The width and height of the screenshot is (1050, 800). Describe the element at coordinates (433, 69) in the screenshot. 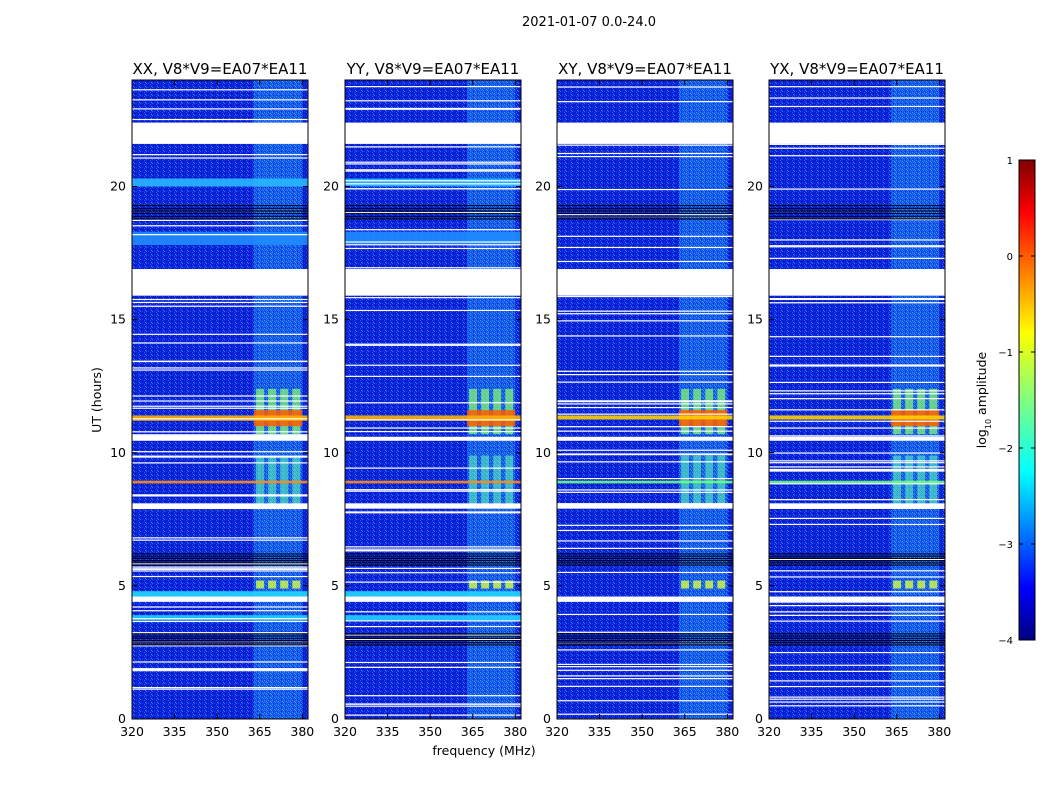

I see `panel-title-yy: YY, V8*V9=EA07*EA11` at that location.